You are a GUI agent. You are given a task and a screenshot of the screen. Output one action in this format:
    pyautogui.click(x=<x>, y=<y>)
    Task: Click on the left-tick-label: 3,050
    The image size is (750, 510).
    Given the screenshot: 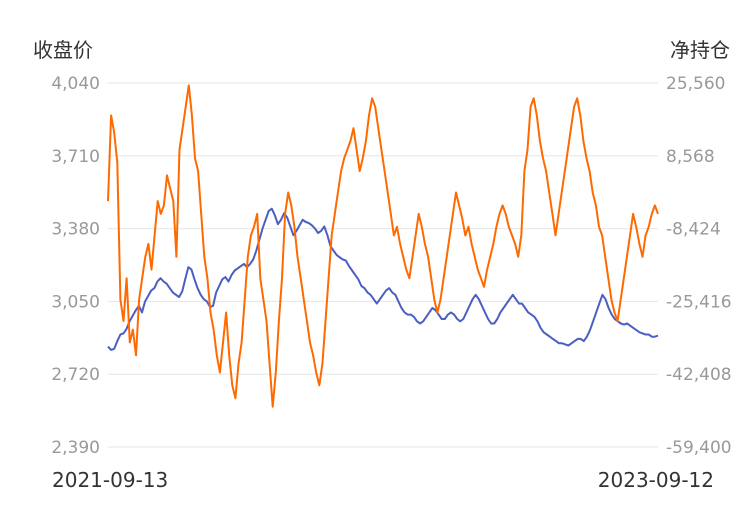 What is the action you would take?
    pyautogui.click(x=75, y=302)
    